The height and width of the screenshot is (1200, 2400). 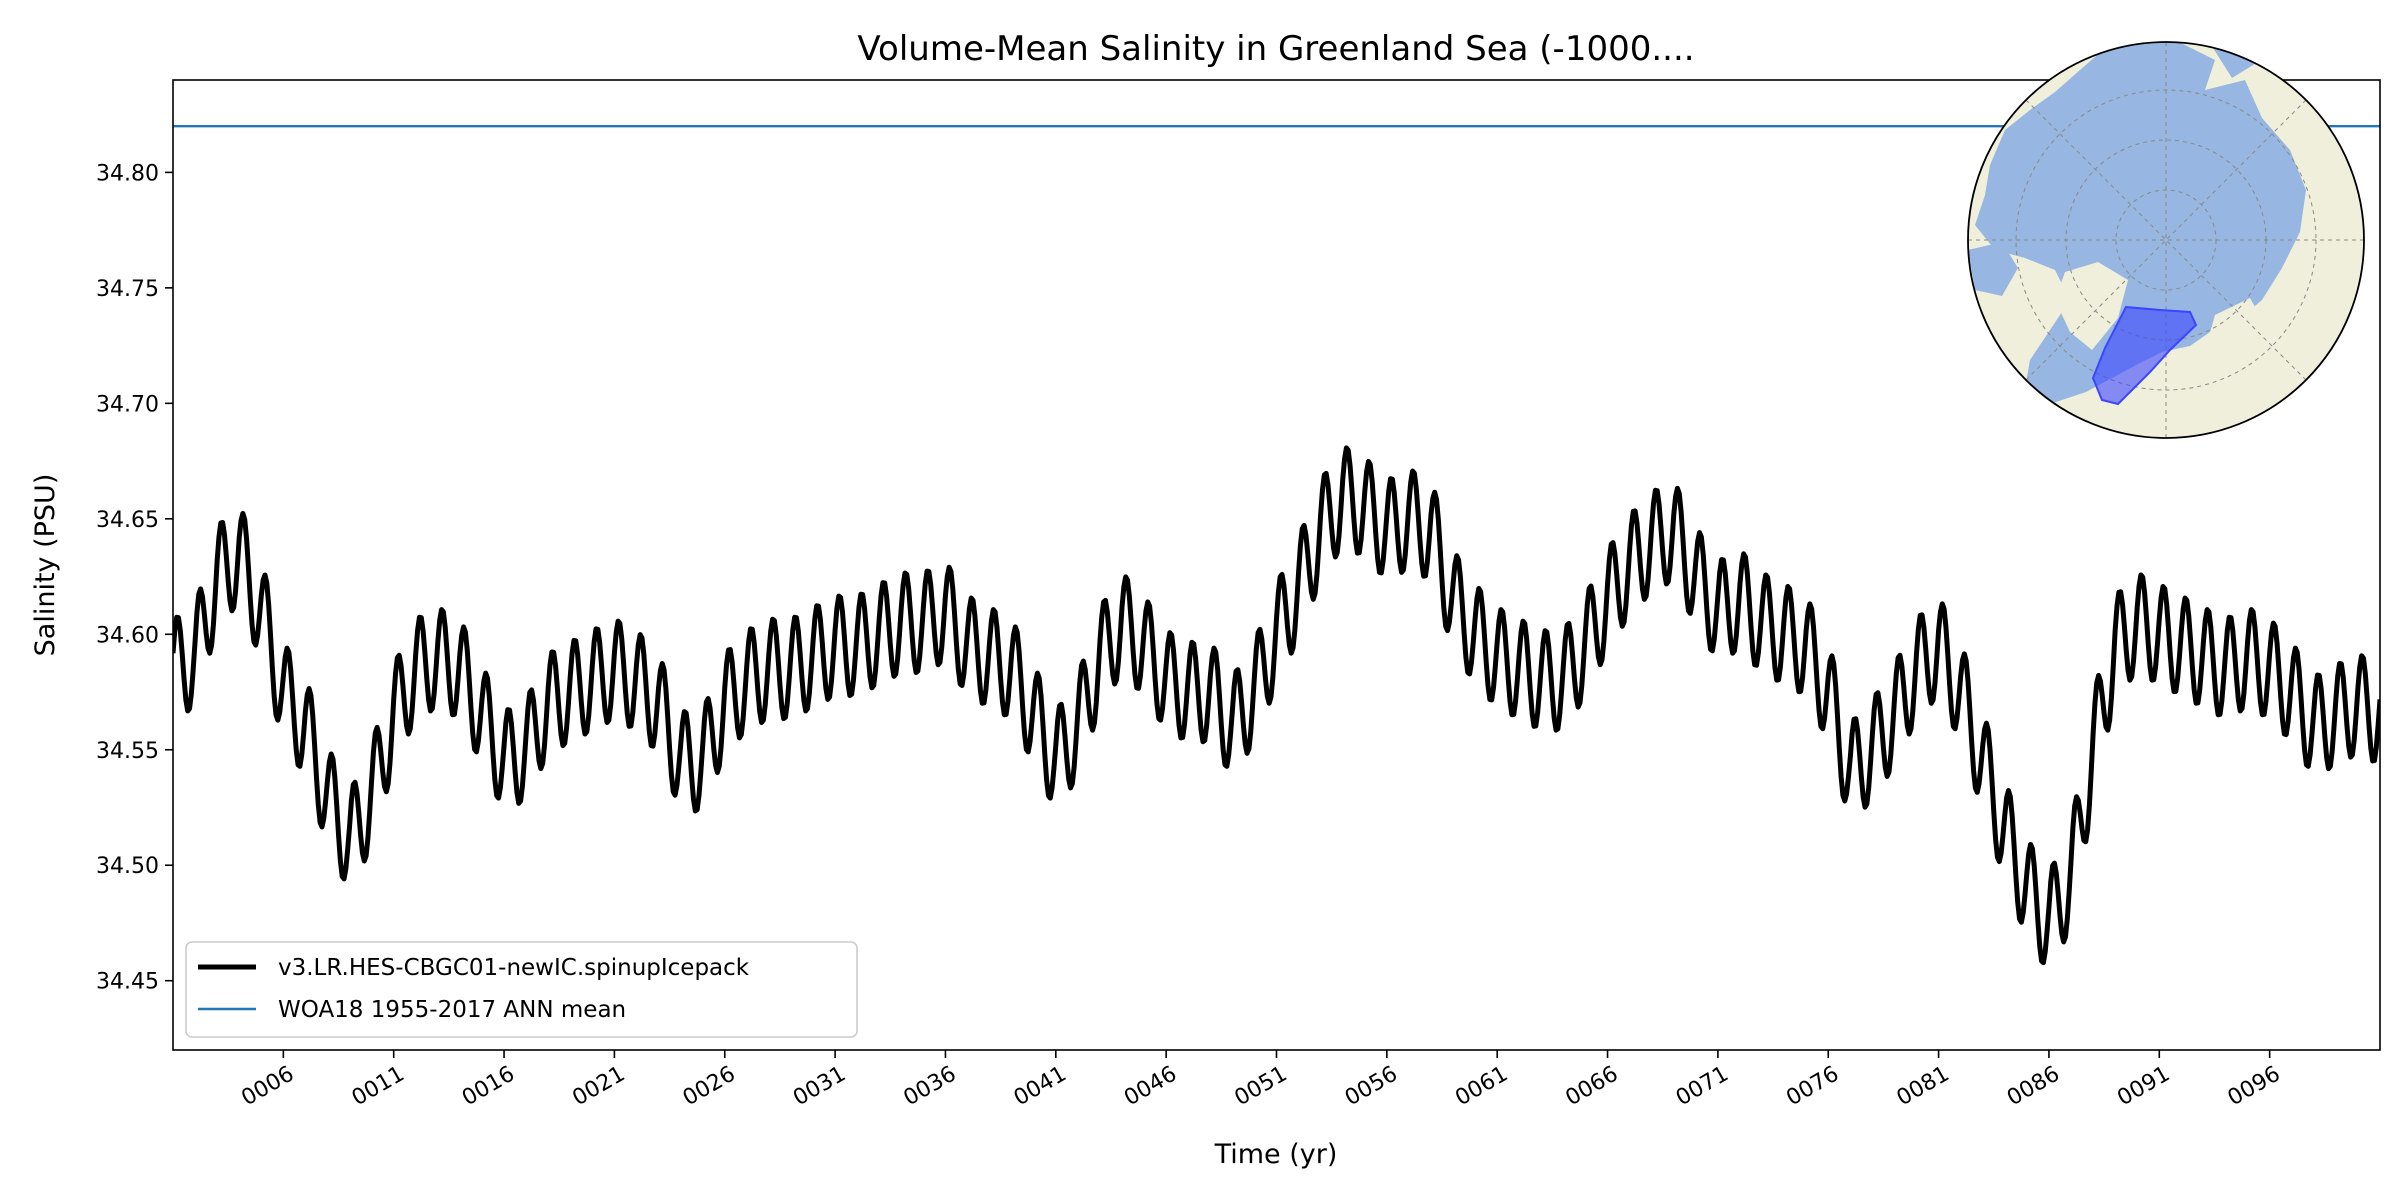 I want to click on x-tick-label: 0076, so click(x=1812, y=1087).